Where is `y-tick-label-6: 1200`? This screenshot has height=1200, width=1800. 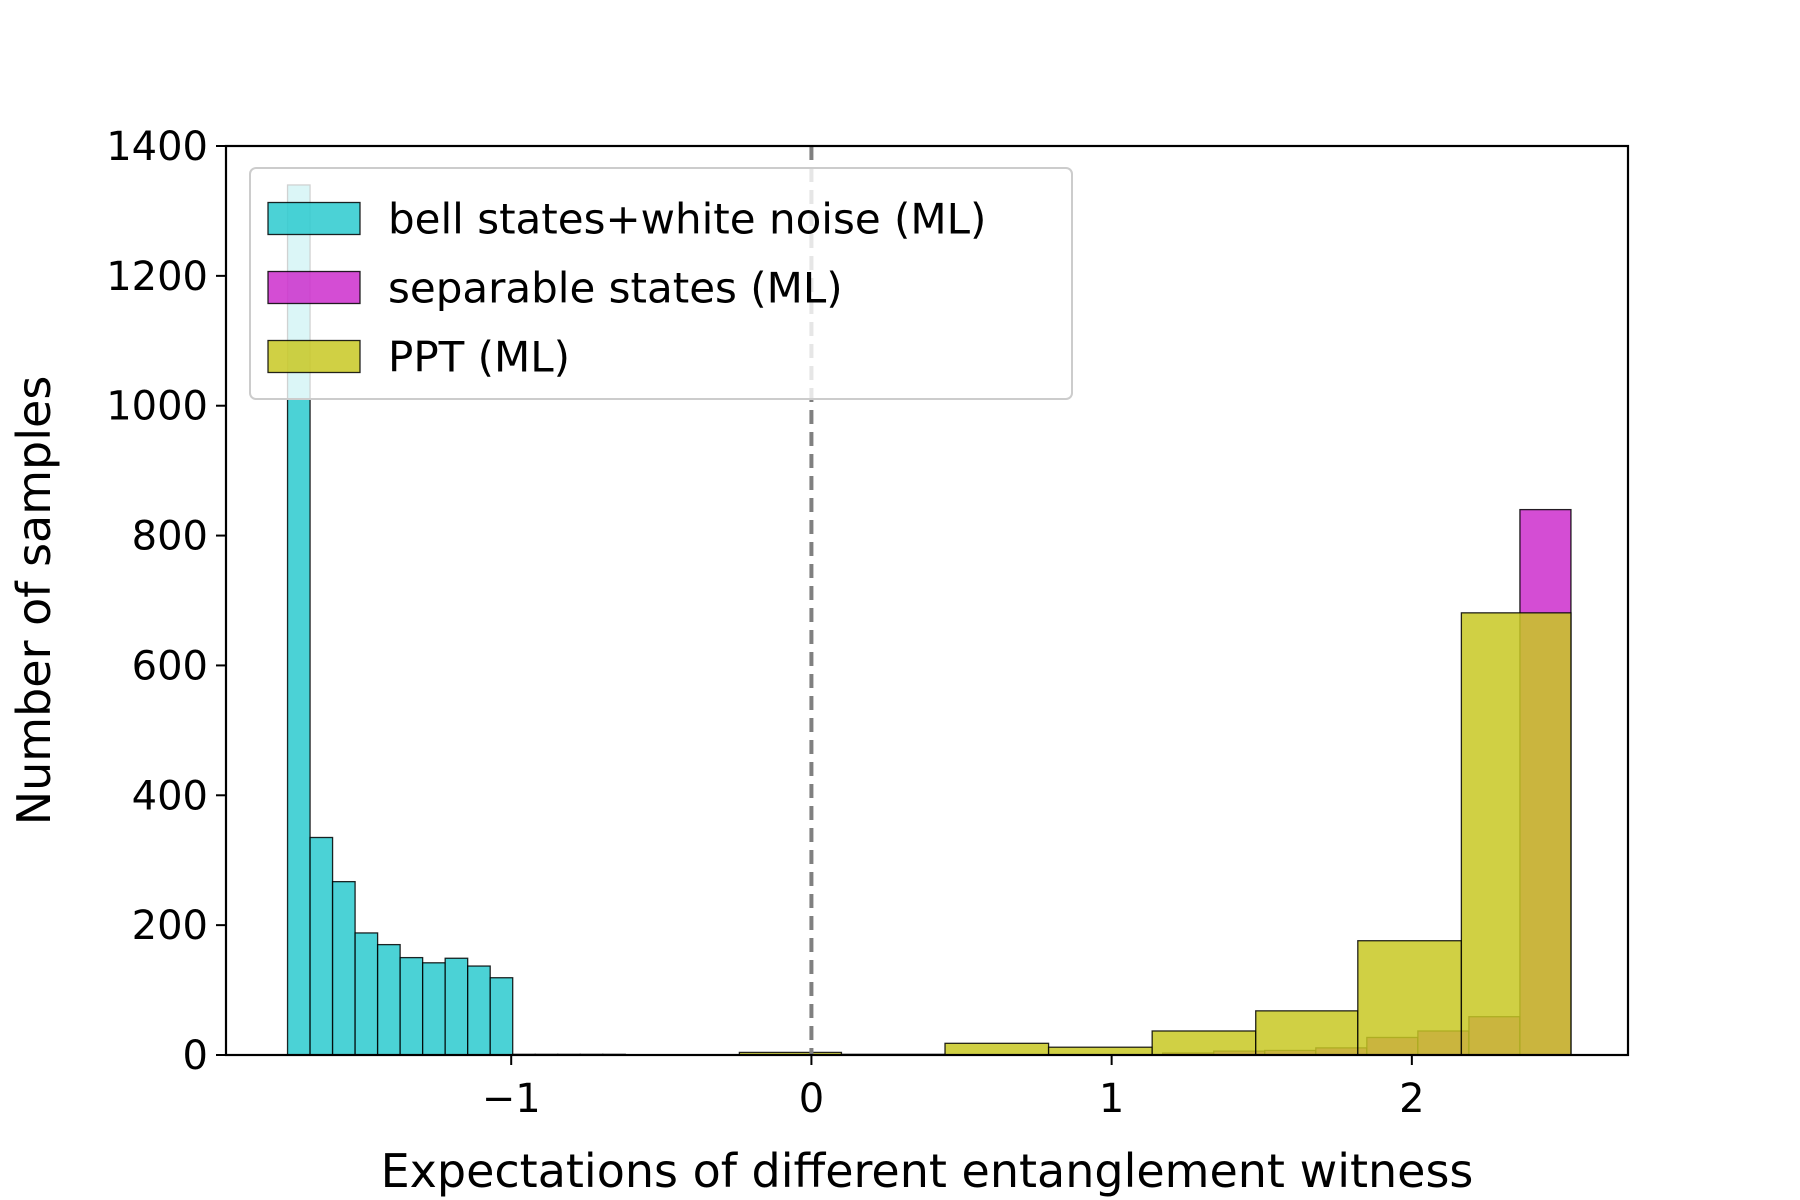 y-tick-label-6: 1200 is located at coordinates (157, 277).